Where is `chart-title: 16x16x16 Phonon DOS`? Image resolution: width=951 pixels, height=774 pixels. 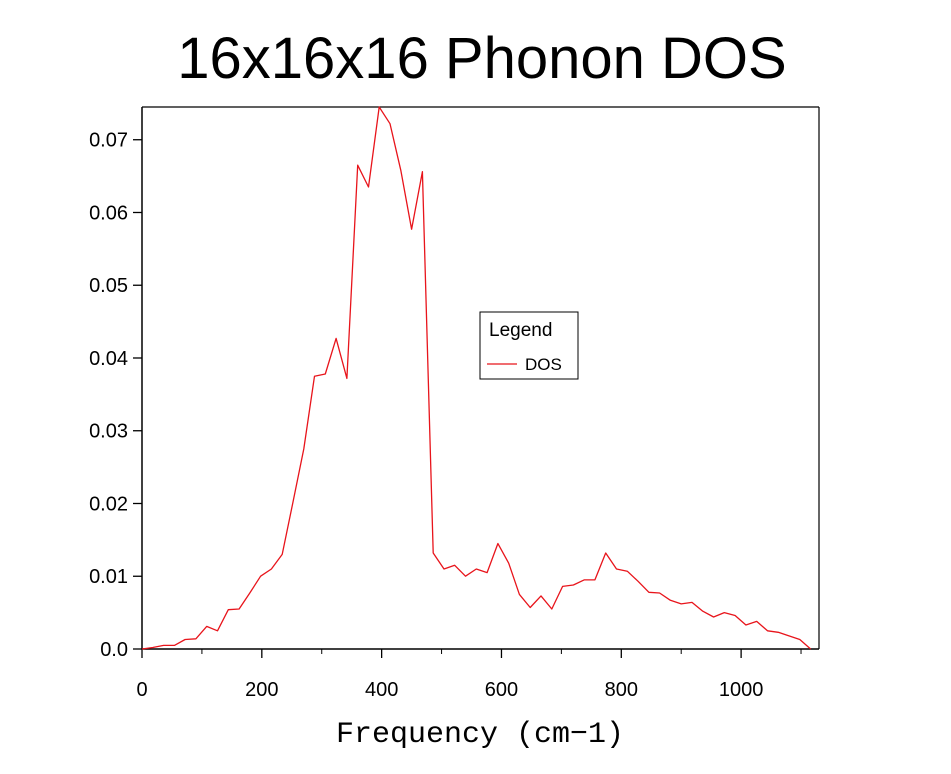 chart-title: 16x16x16 Phonon DOS is located at coordinates (481, 58).